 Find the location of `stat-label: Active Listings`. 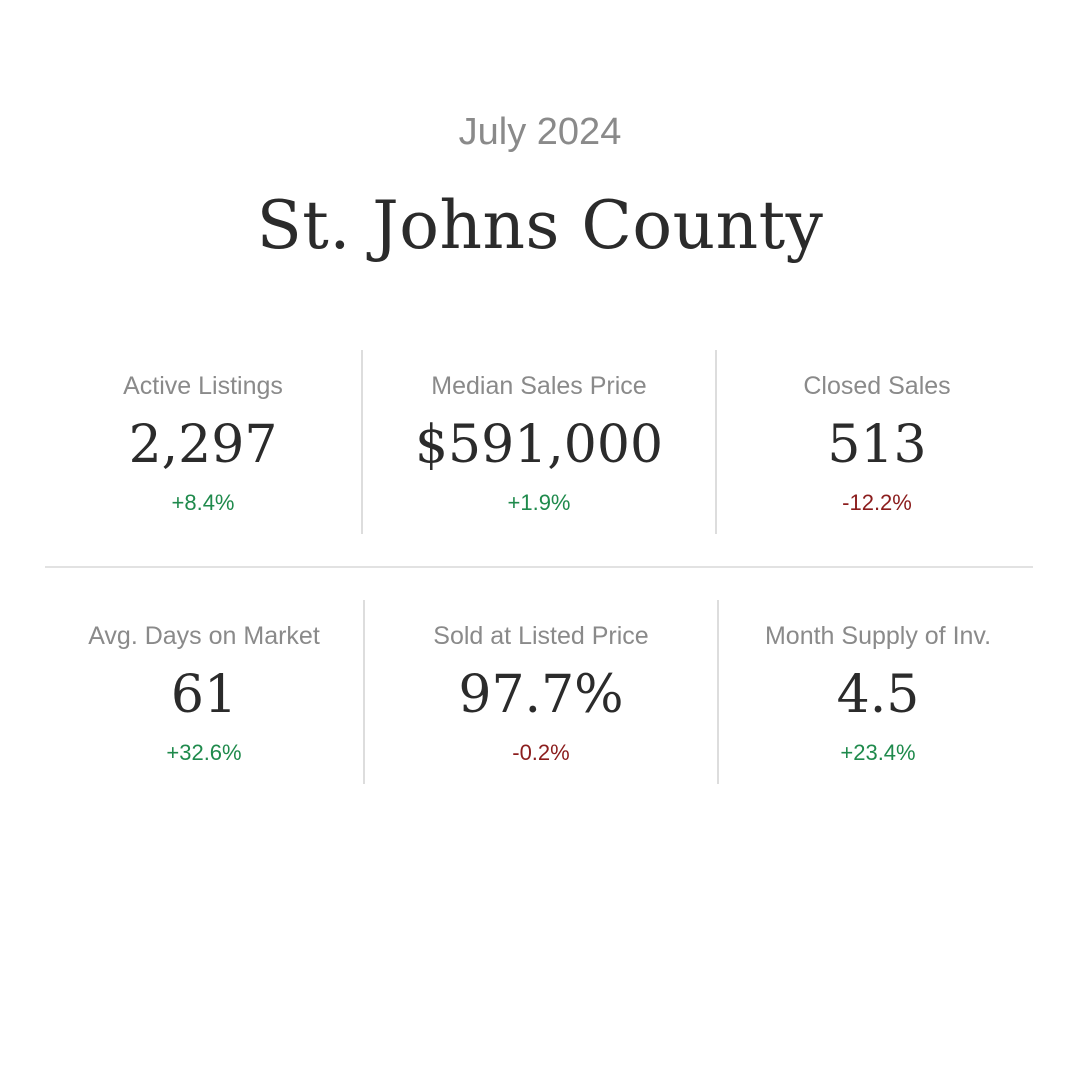

stat-label: Active Listings is located at coordinates (203, 386).